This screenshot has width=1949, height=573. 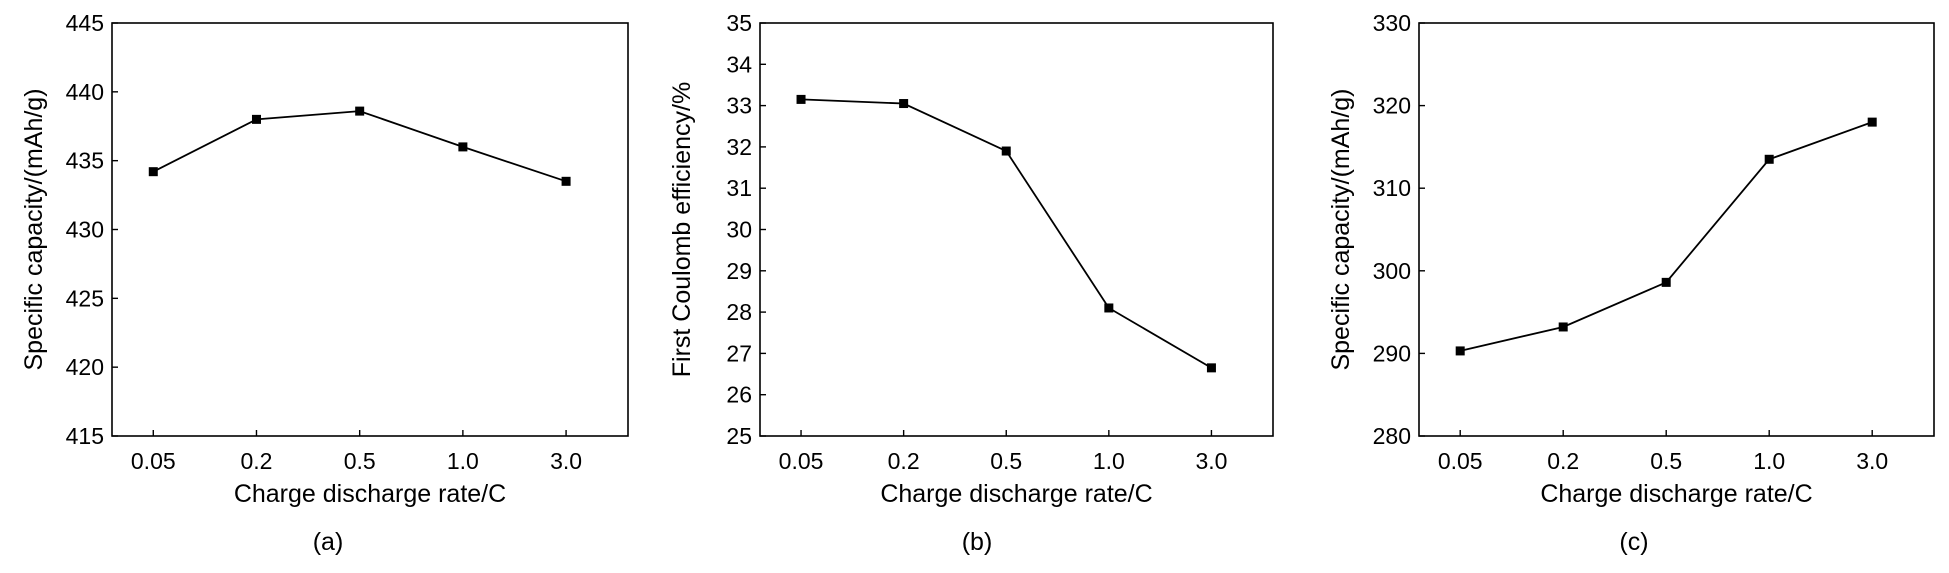 What do you see at coordinates (85, 367) in the screenshot?
I see `y-tick-label: 420` at bounding box center [85, 367].